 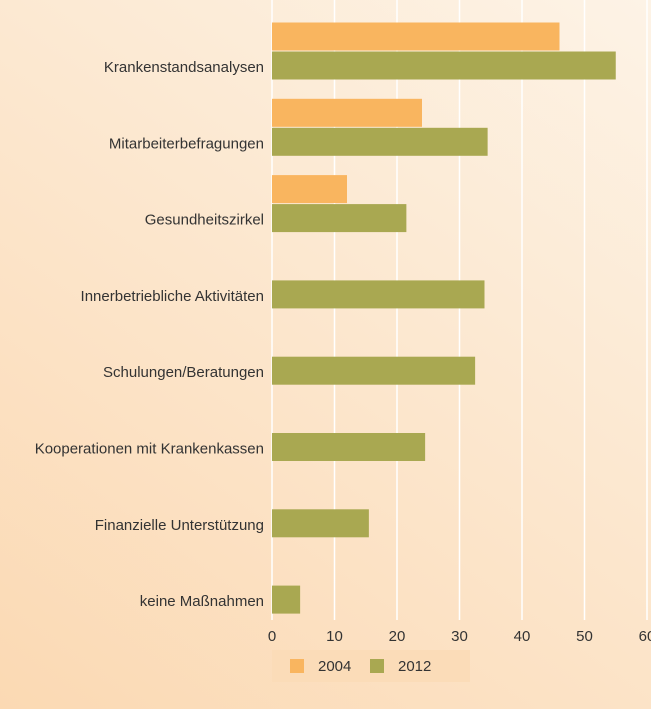 What do you see at coordinates (183, 372) in the screenshot?
I see `y-tick-label: Schulungen/Beratungen` at bounding box center [183, 372].